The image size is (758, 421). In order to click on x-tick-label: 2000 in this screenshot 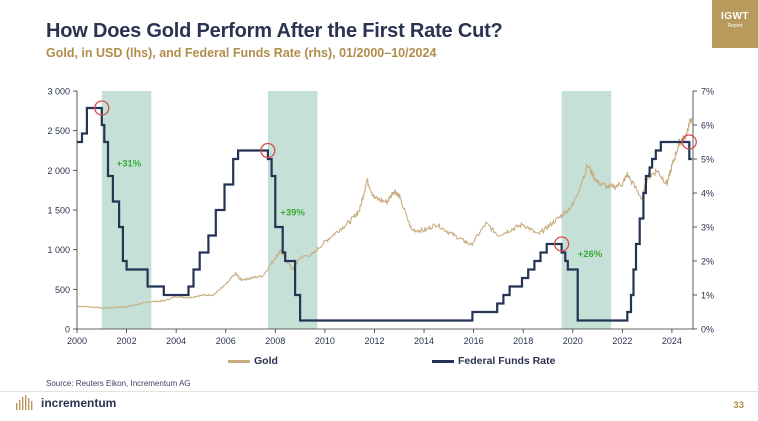, I will do `click(77, 341)`.